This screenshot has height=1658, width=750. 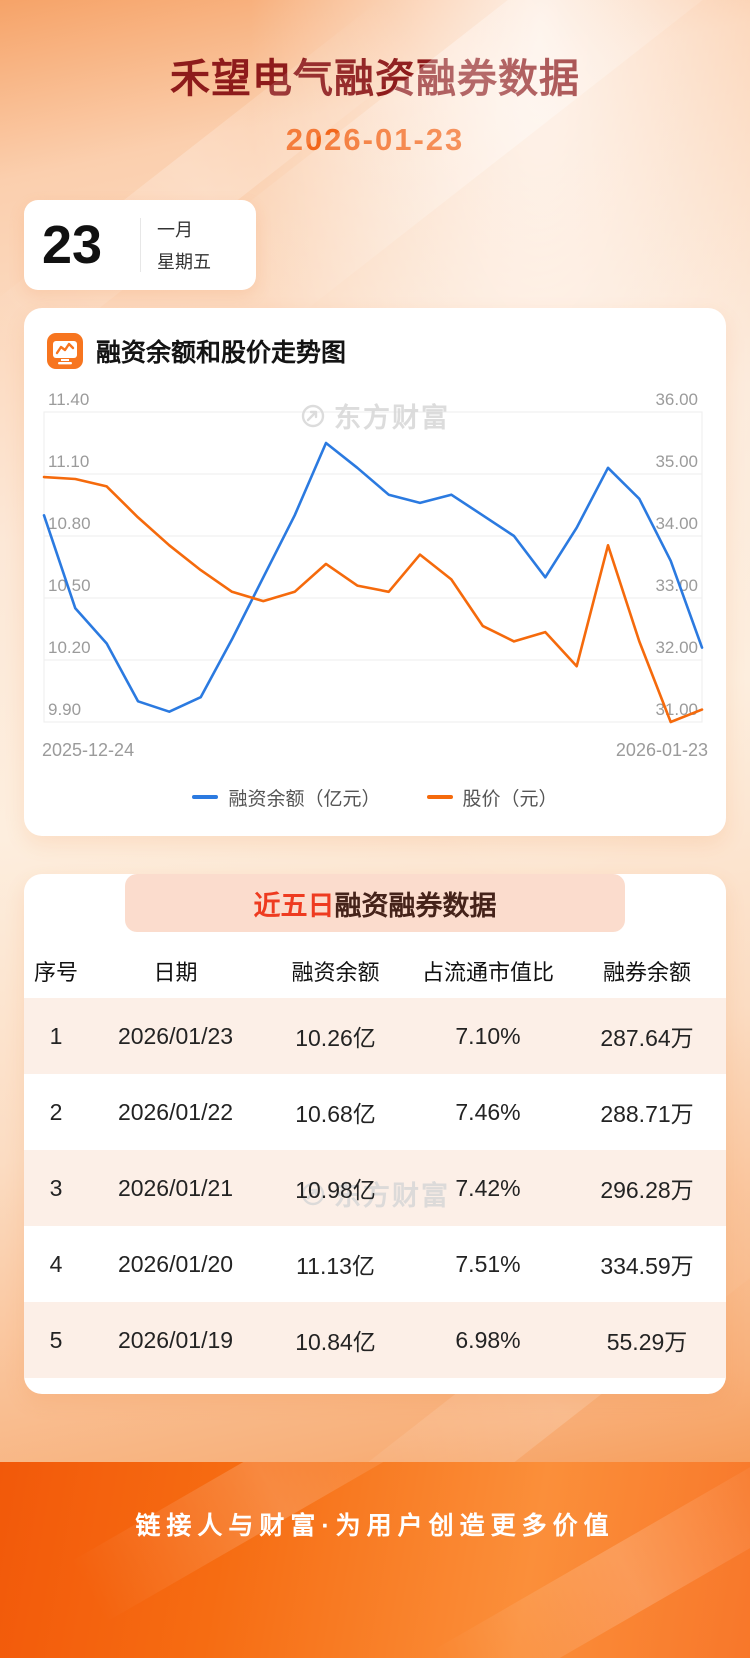 What do you see at coordinates (646, 972) in the screenshot?
I see `column-header: 融券余额` at bounding box center [646, 972].